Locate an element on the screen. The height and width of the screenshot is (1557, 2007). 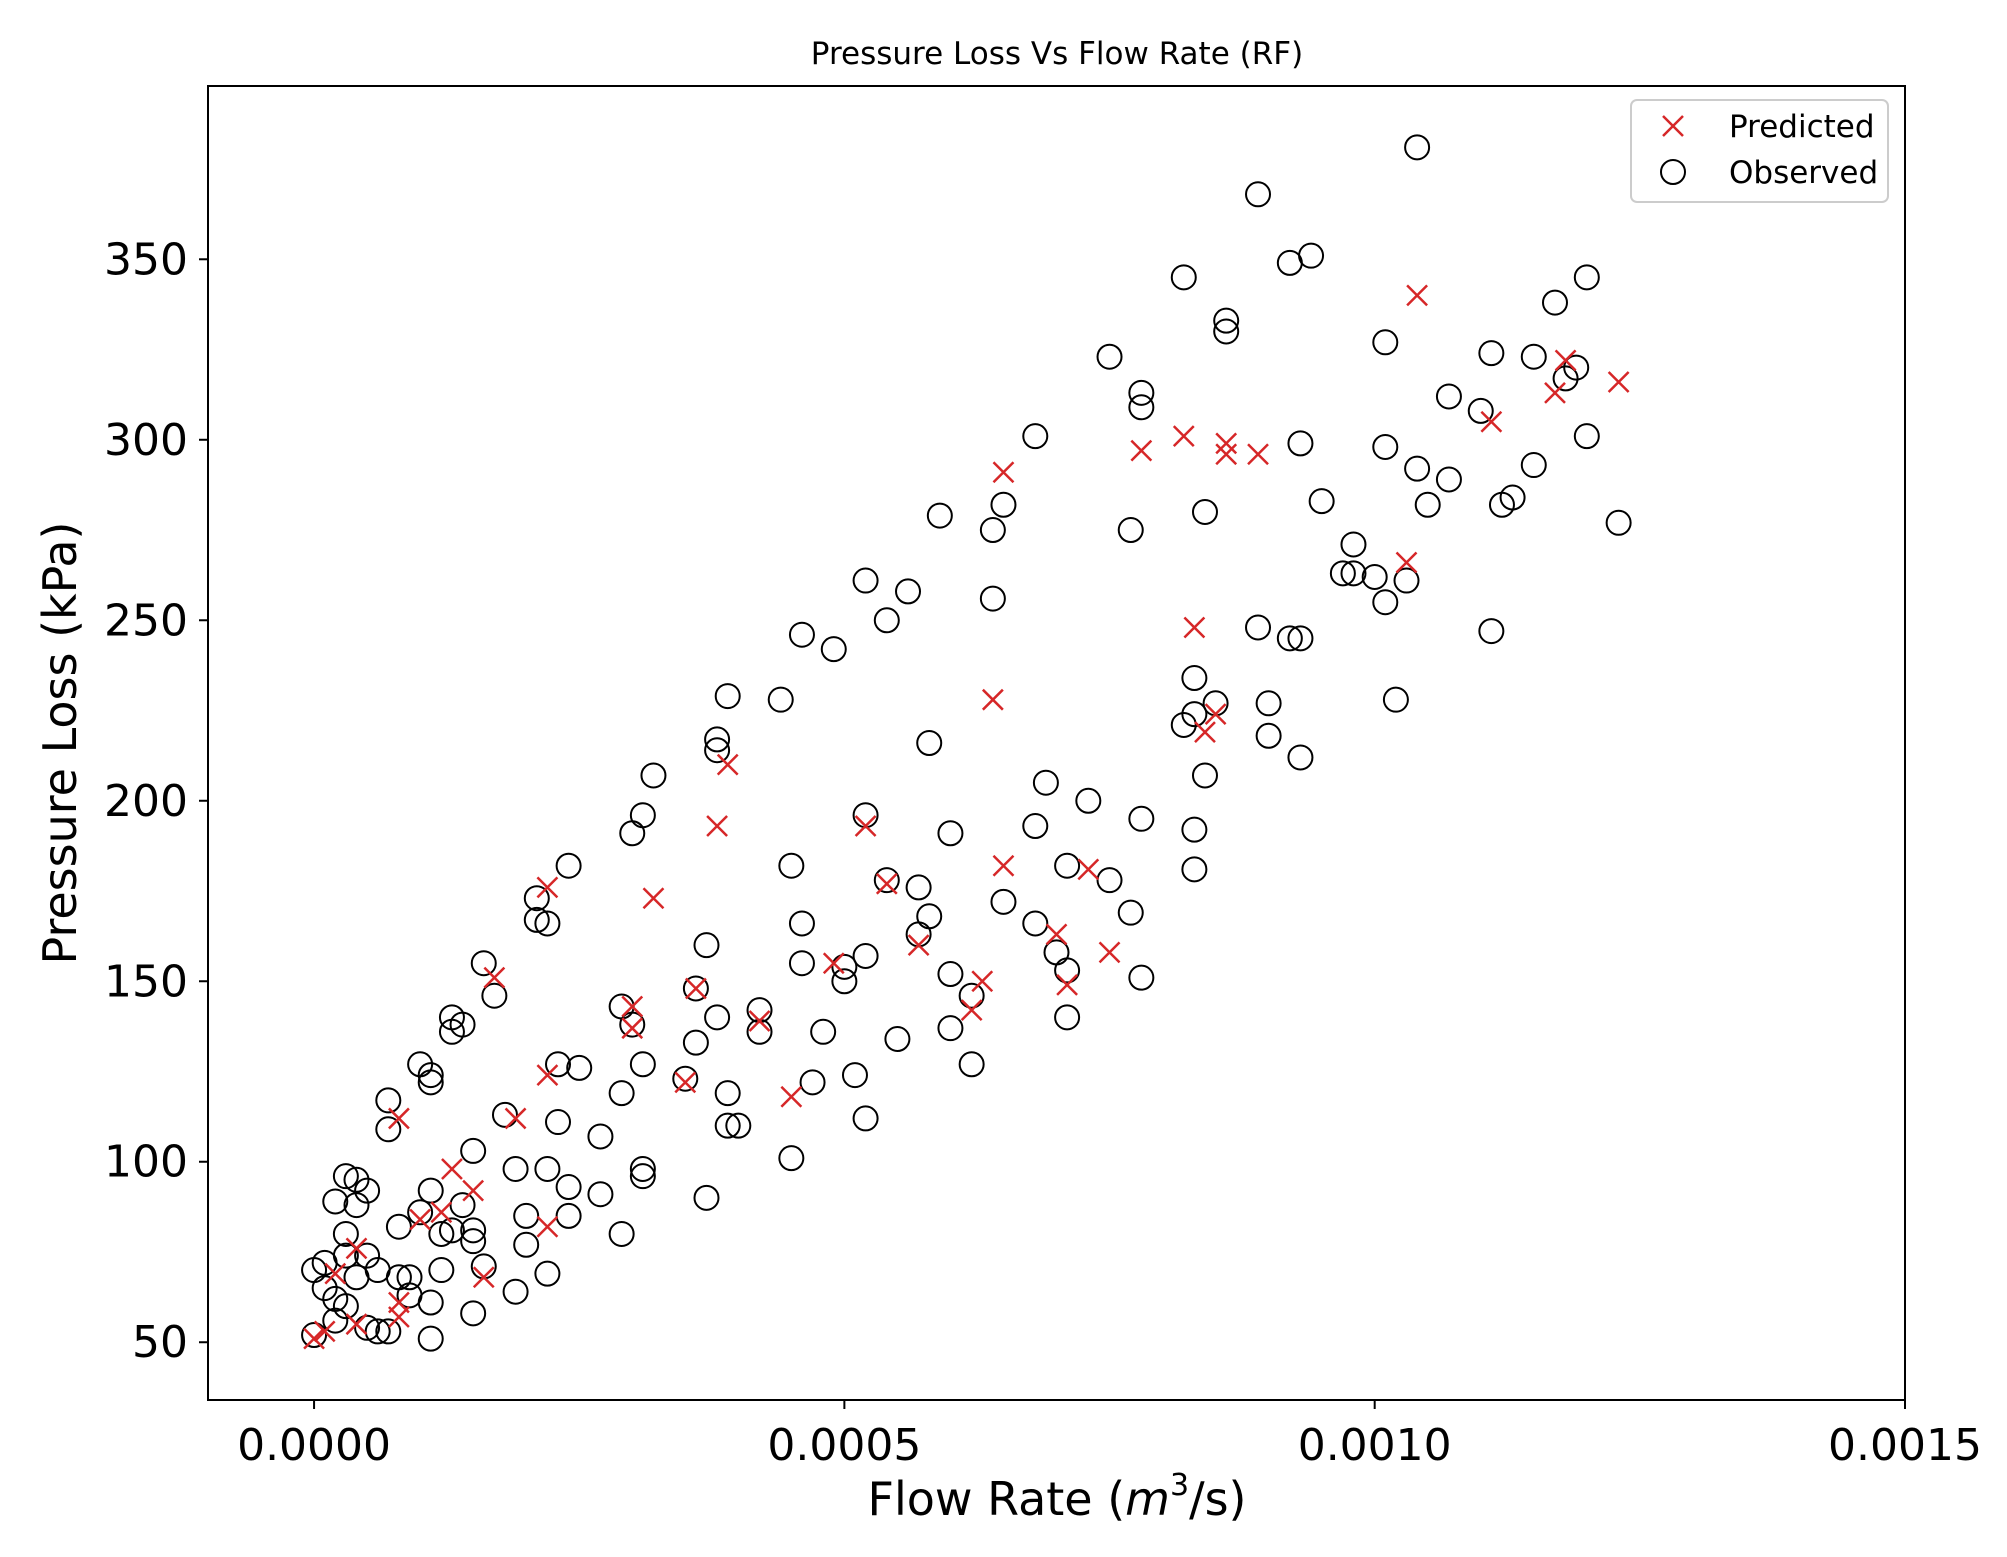
y-axis: 50 100 150 200 250 300 350 is located at coordinates (156, 801).